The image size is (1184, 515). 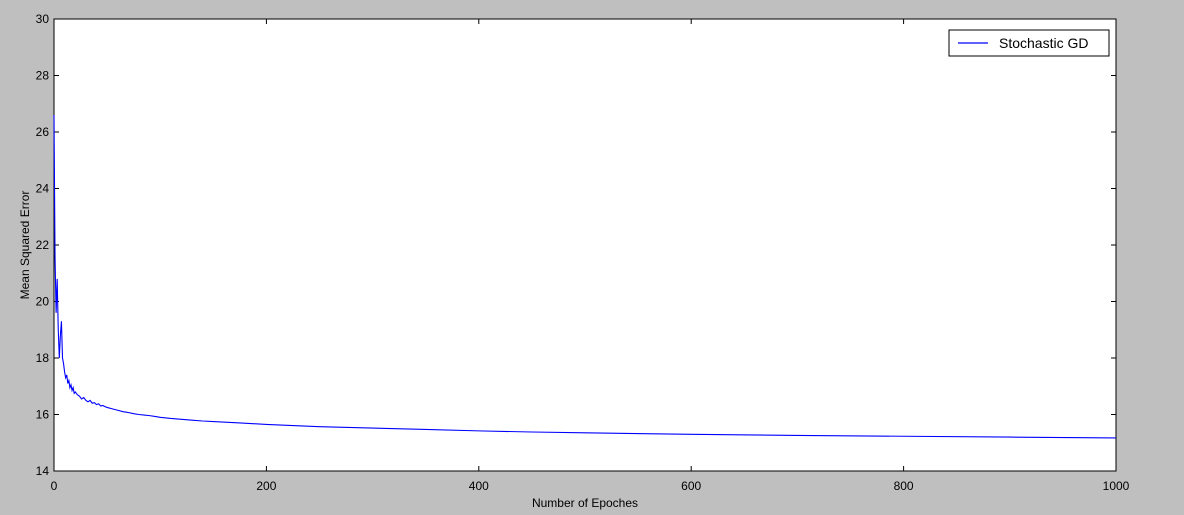 What do you see at coordinates (1043, 43) in the screenshot?
I see `legend-entry-stochastic-gd: Stochastic GD` at bounding box center [1043, 43].